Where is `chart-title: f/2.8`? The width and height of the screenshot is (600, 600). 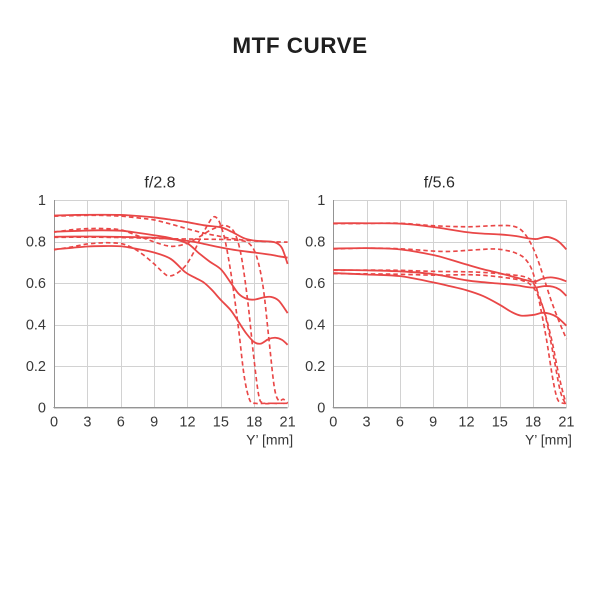
chart-title: f/2.8 is located at coordinates (159, 183).